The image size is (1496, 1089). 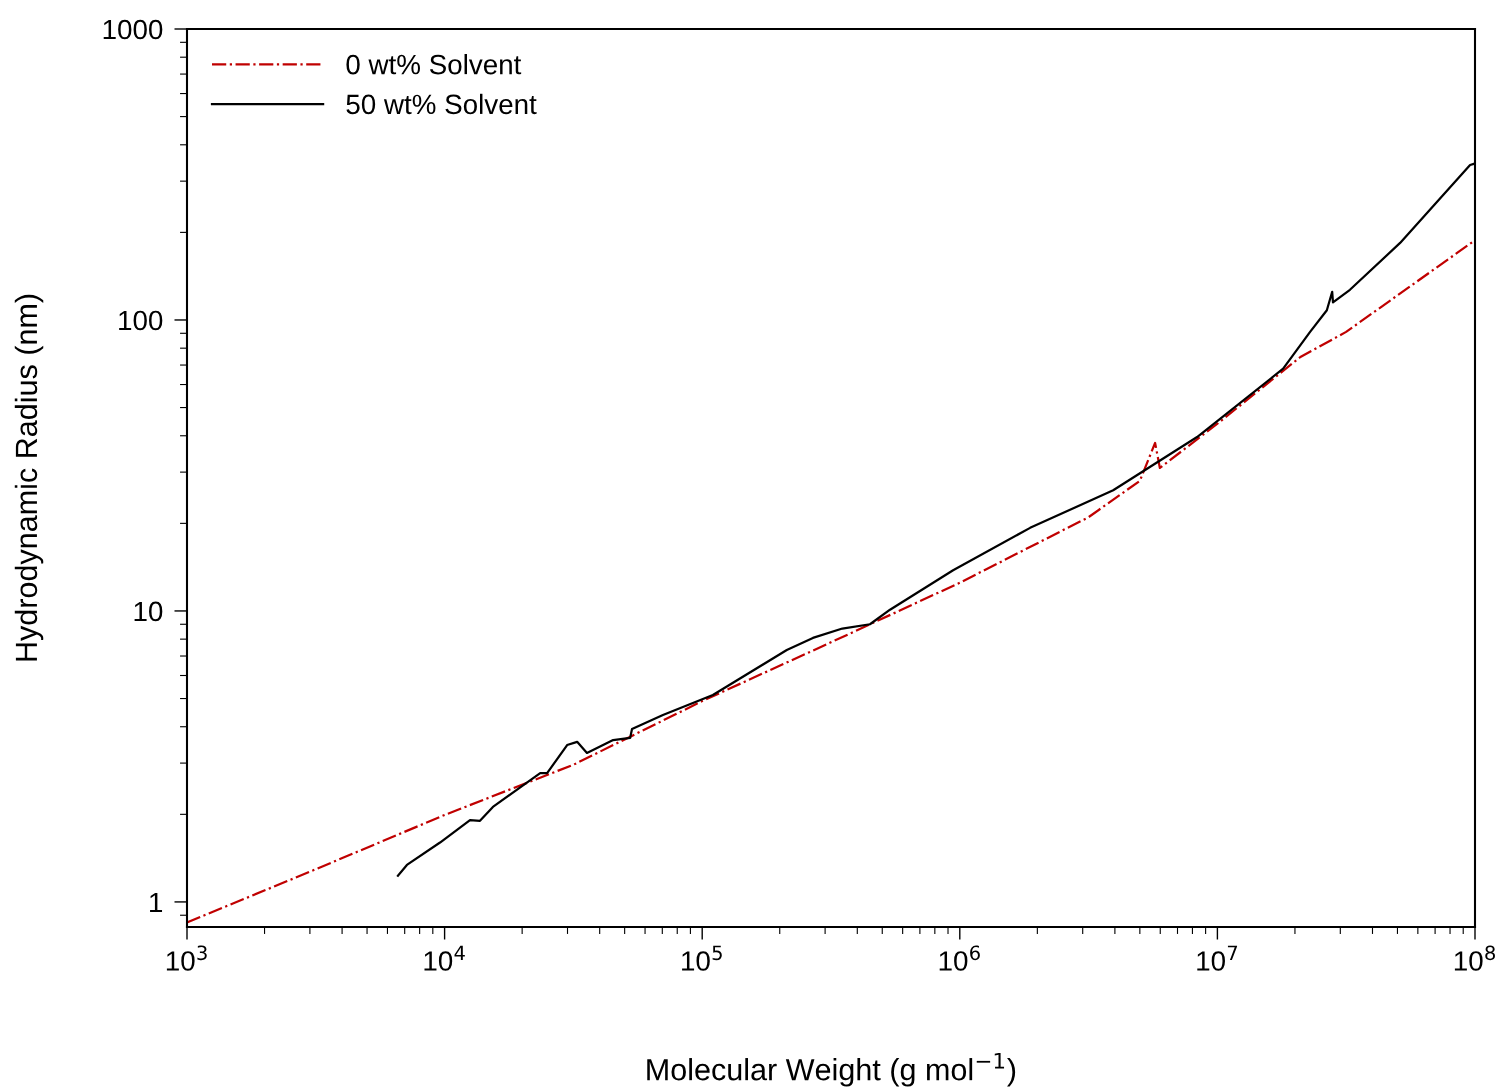 I want to click on y-tick-label: 100, so click(x=141, y=320).